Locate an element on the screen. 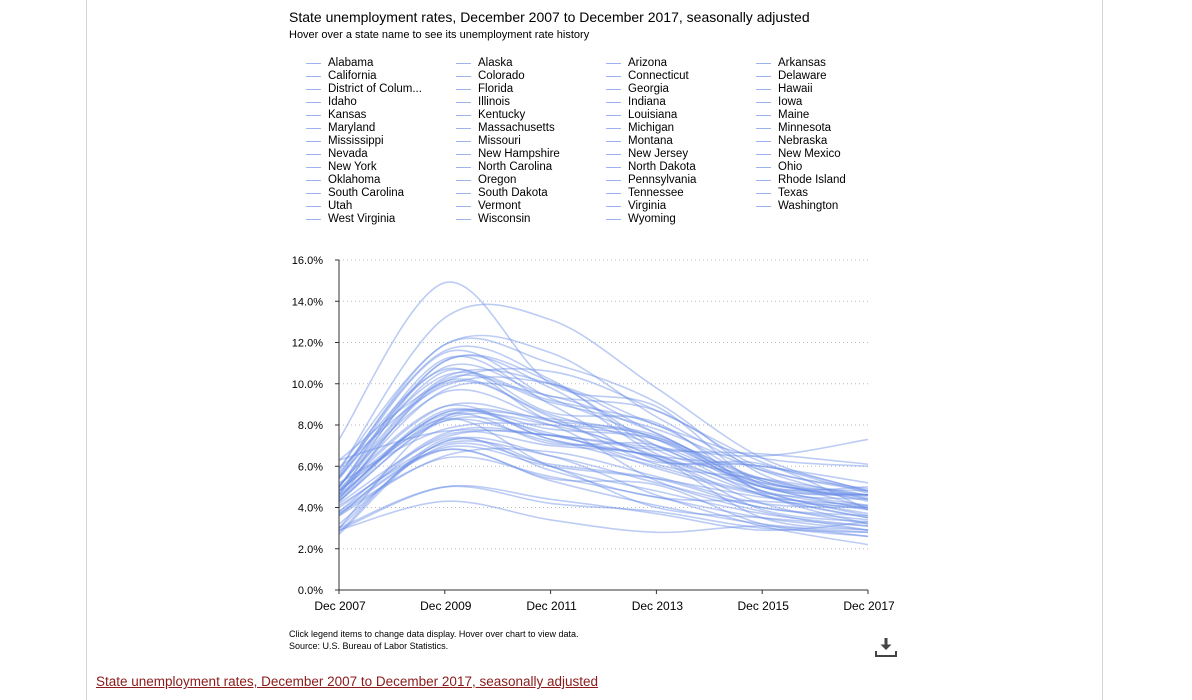  legend-item-arizona: Arizona is located at coordinates (636, 63).